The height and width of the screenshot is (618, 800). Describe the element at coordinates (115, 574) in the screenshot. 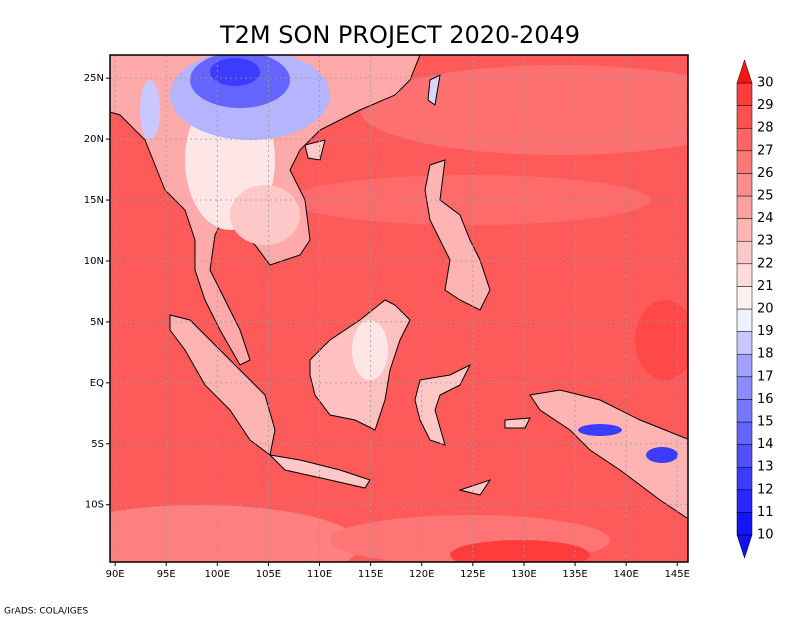

I see `lon-tick-label: 90E` at that location.